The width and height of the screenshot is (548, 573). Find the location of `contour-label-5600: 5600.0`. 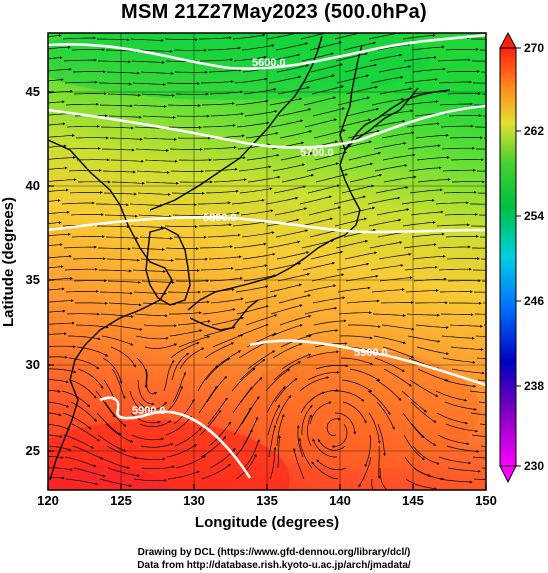

contour-label-5600: 5600.0 is located at coordinates (269, 63).